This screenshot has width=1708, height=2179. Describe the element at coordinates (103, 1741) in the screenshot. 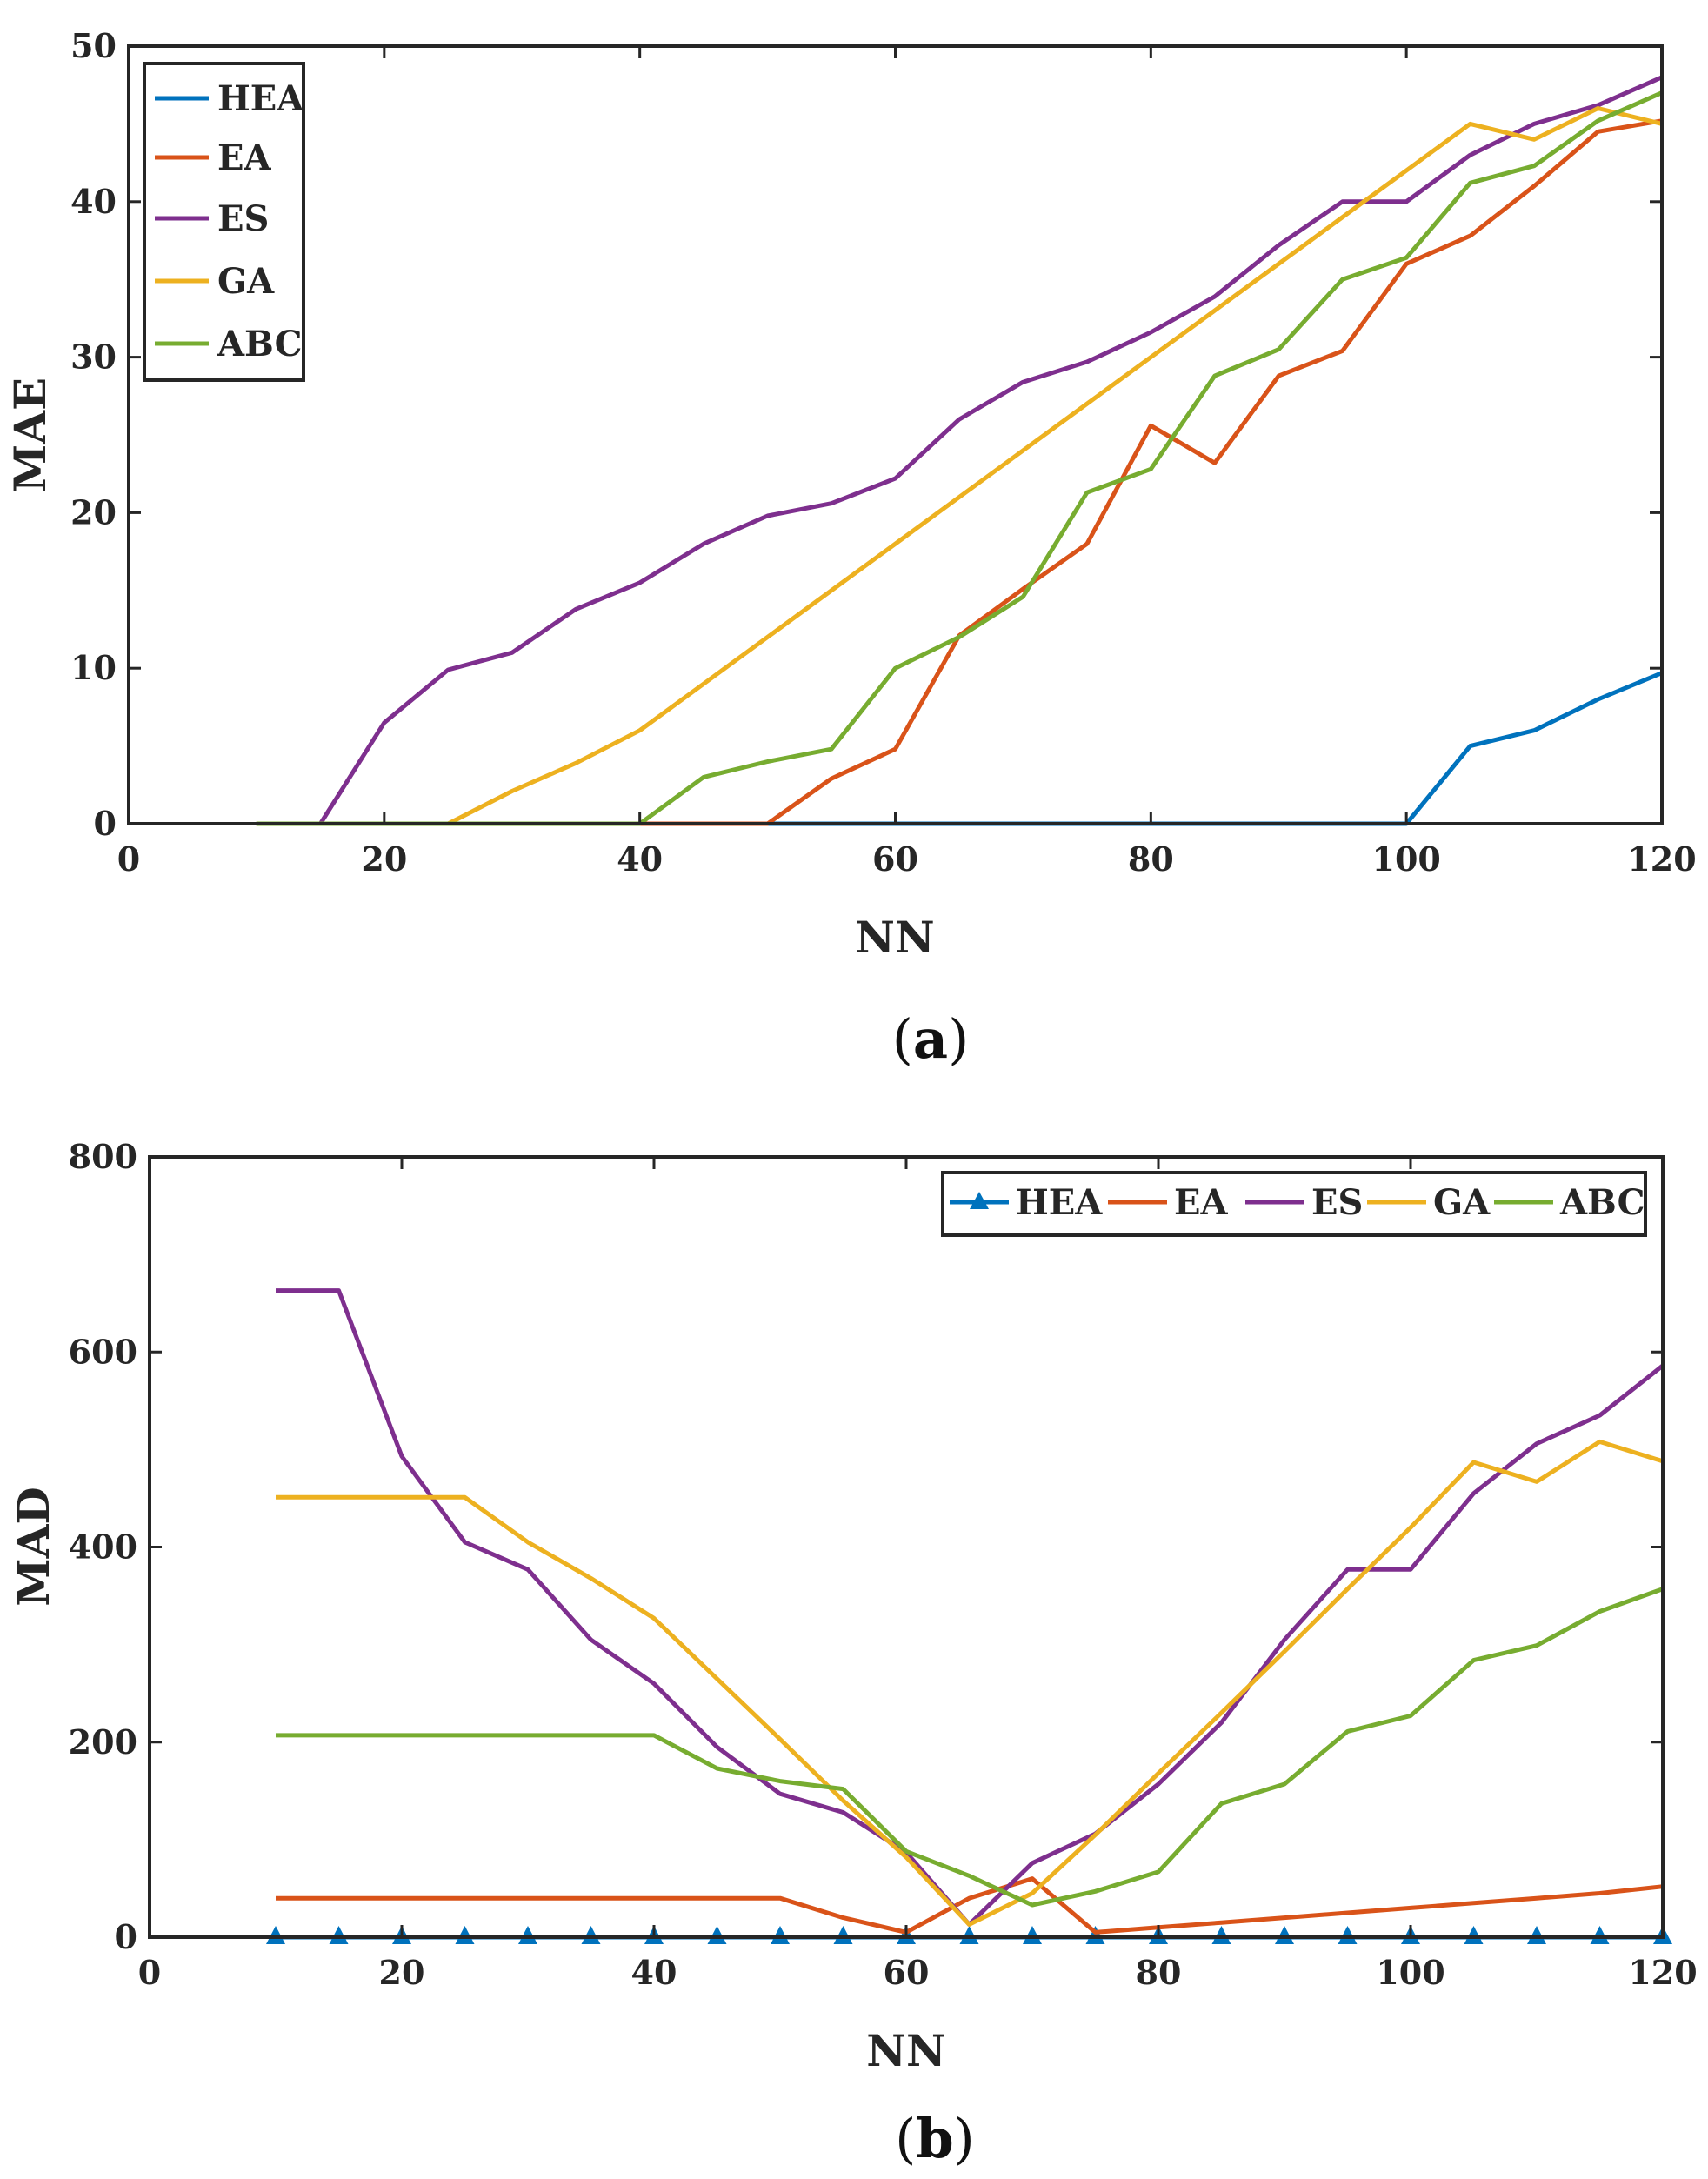

I see `y-tick-label: 200` at that location.